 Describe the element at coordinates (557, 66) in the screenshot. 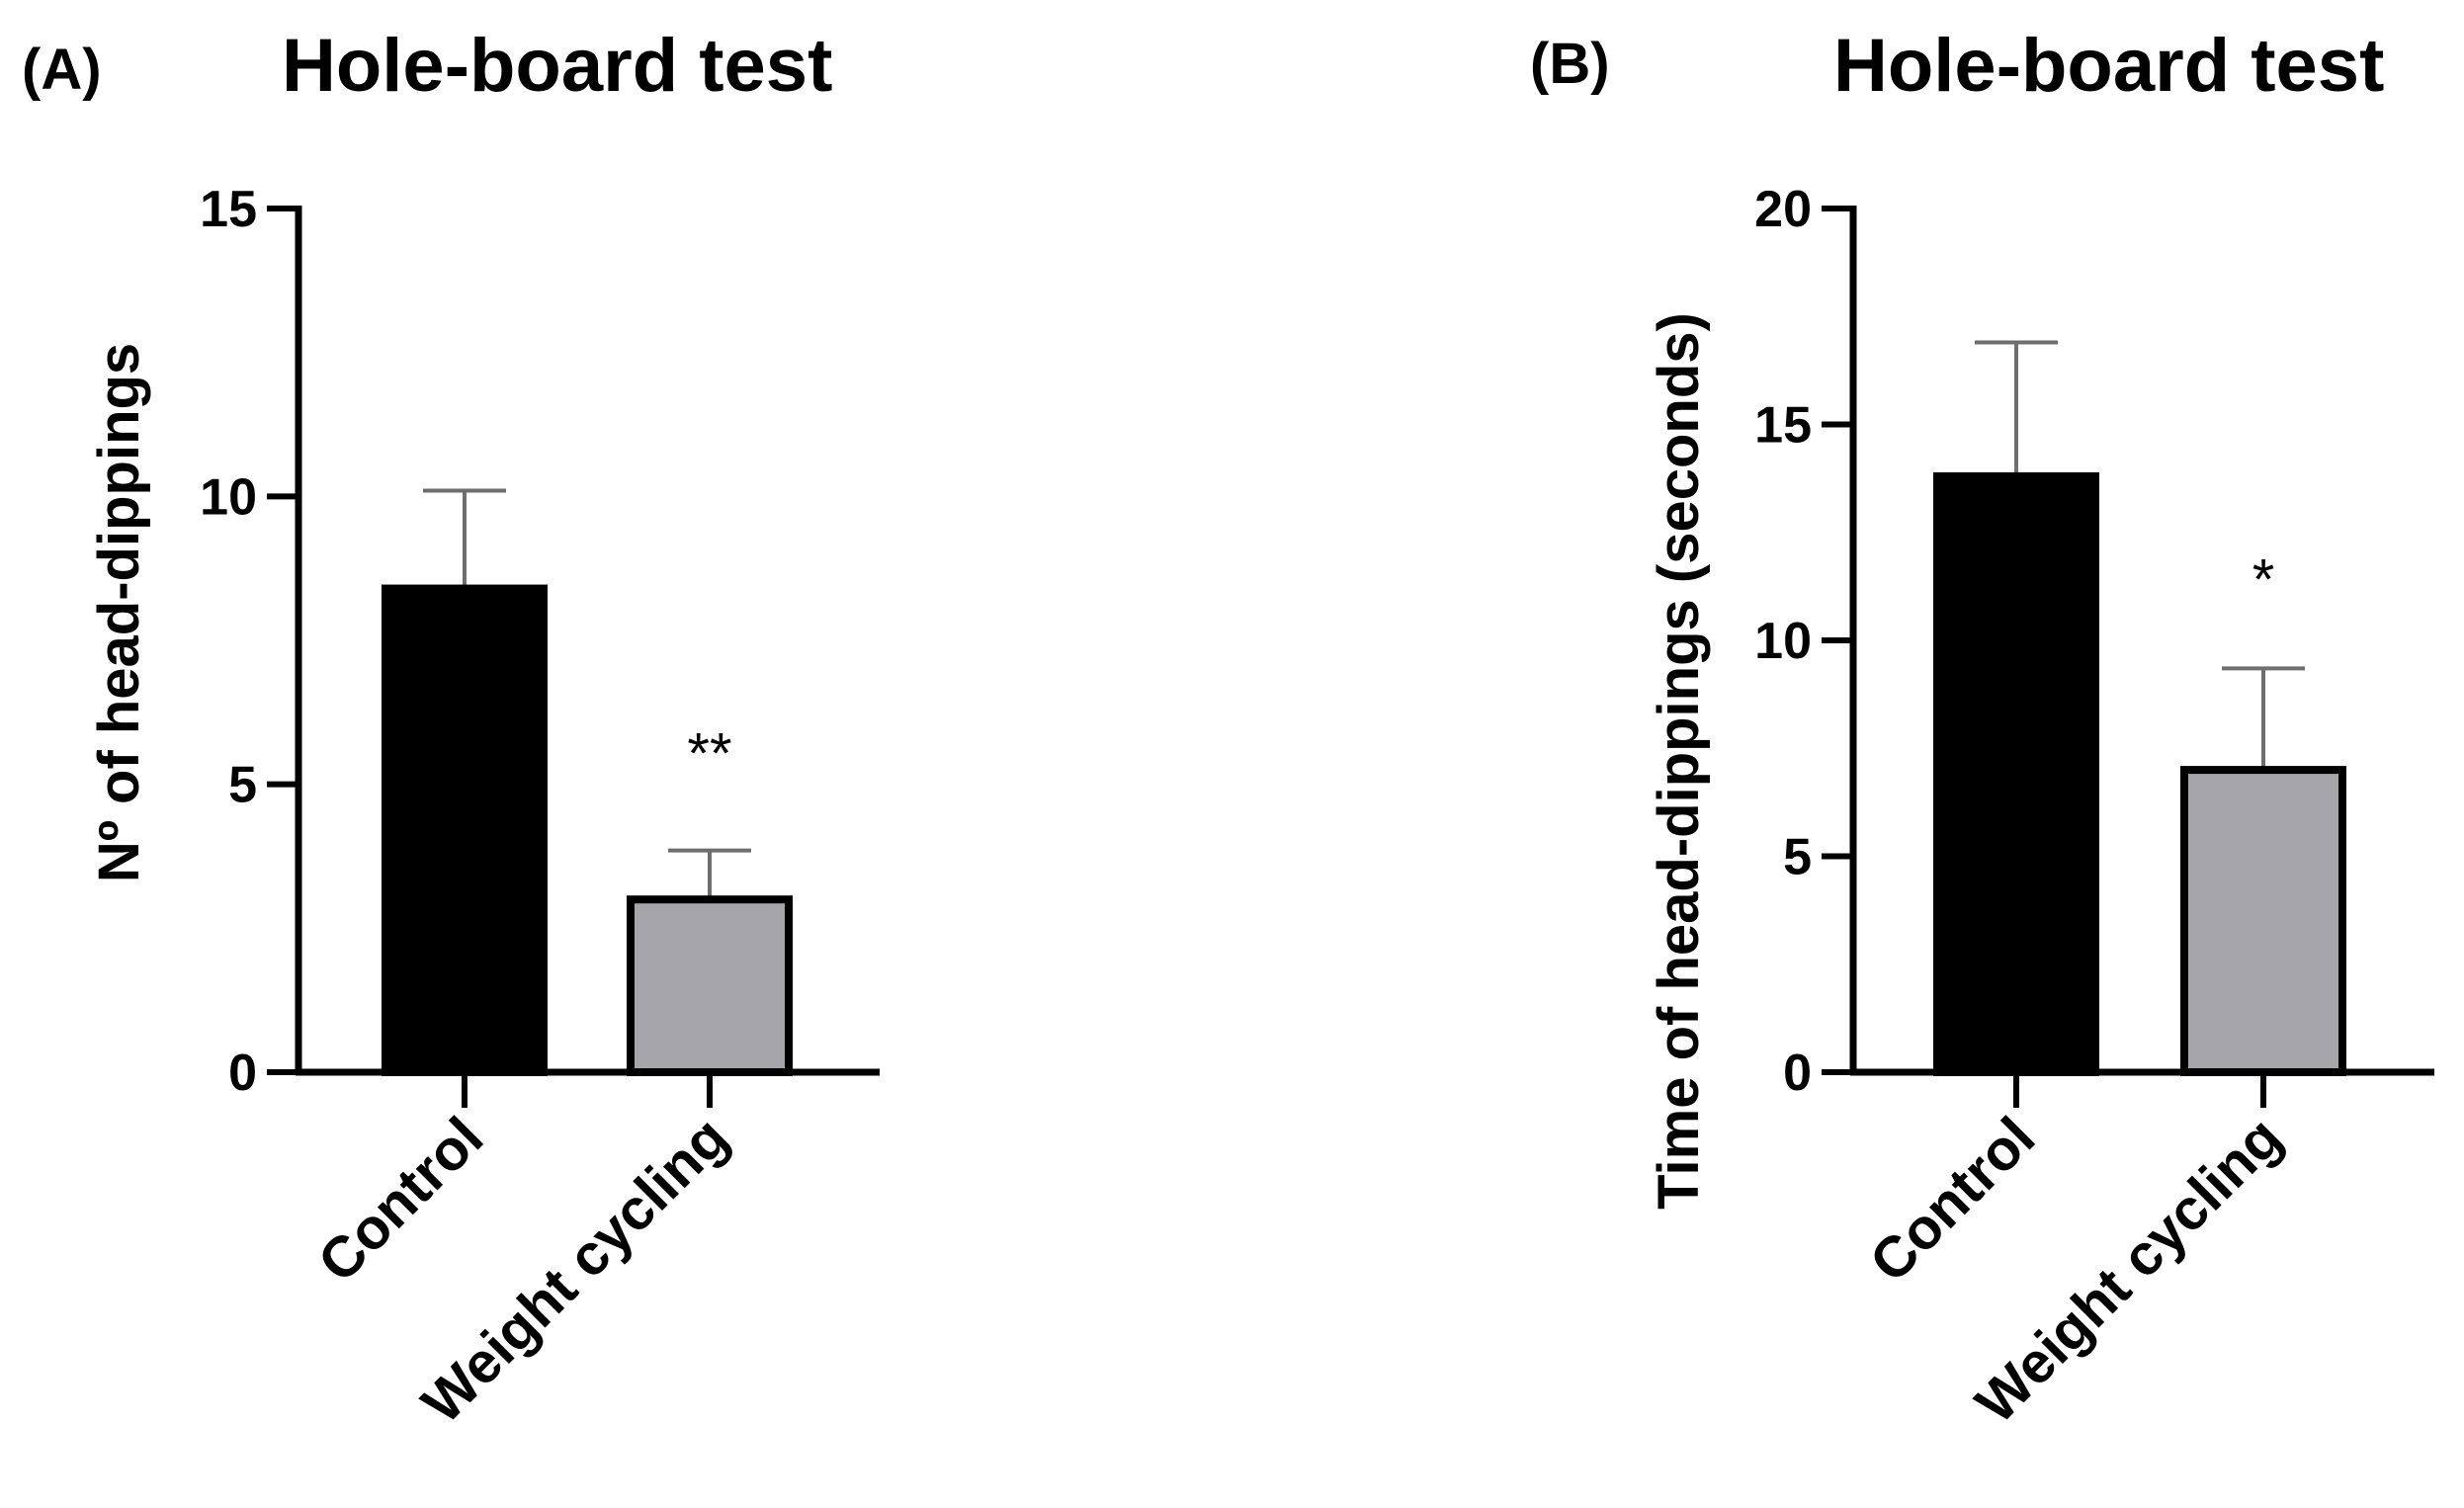

I see `panel-a-title: Hole-board test` at that location.